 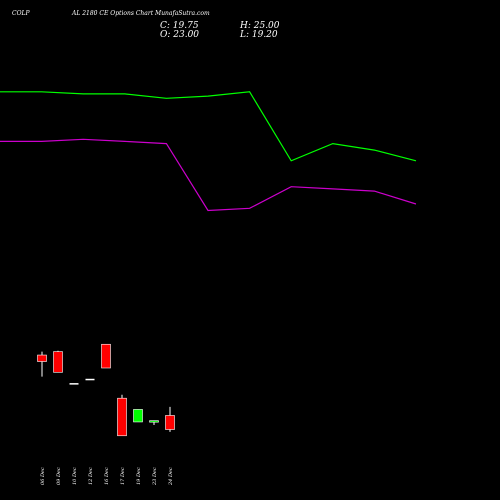 What do you see at coordinates (179, 35) in the screenshot?
I see `open-value: O: 23.00` at bounding box center [179, 35].